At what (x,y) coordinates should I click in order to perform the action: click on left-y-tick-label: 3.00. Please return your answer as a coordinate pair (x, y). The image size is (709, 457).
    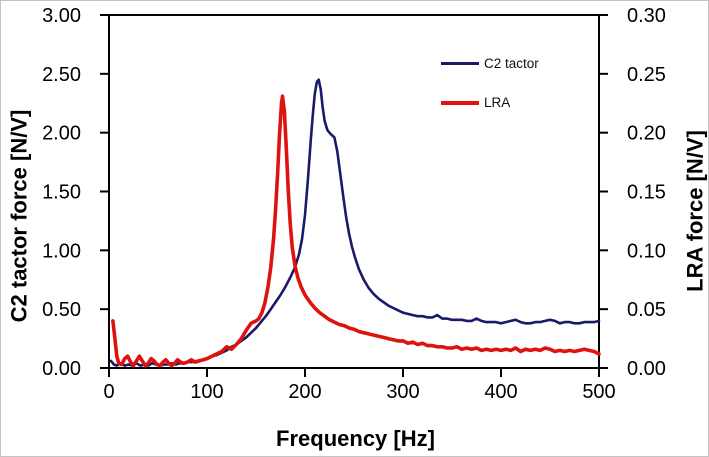
    Looking at the image, I should click on (61, 16).